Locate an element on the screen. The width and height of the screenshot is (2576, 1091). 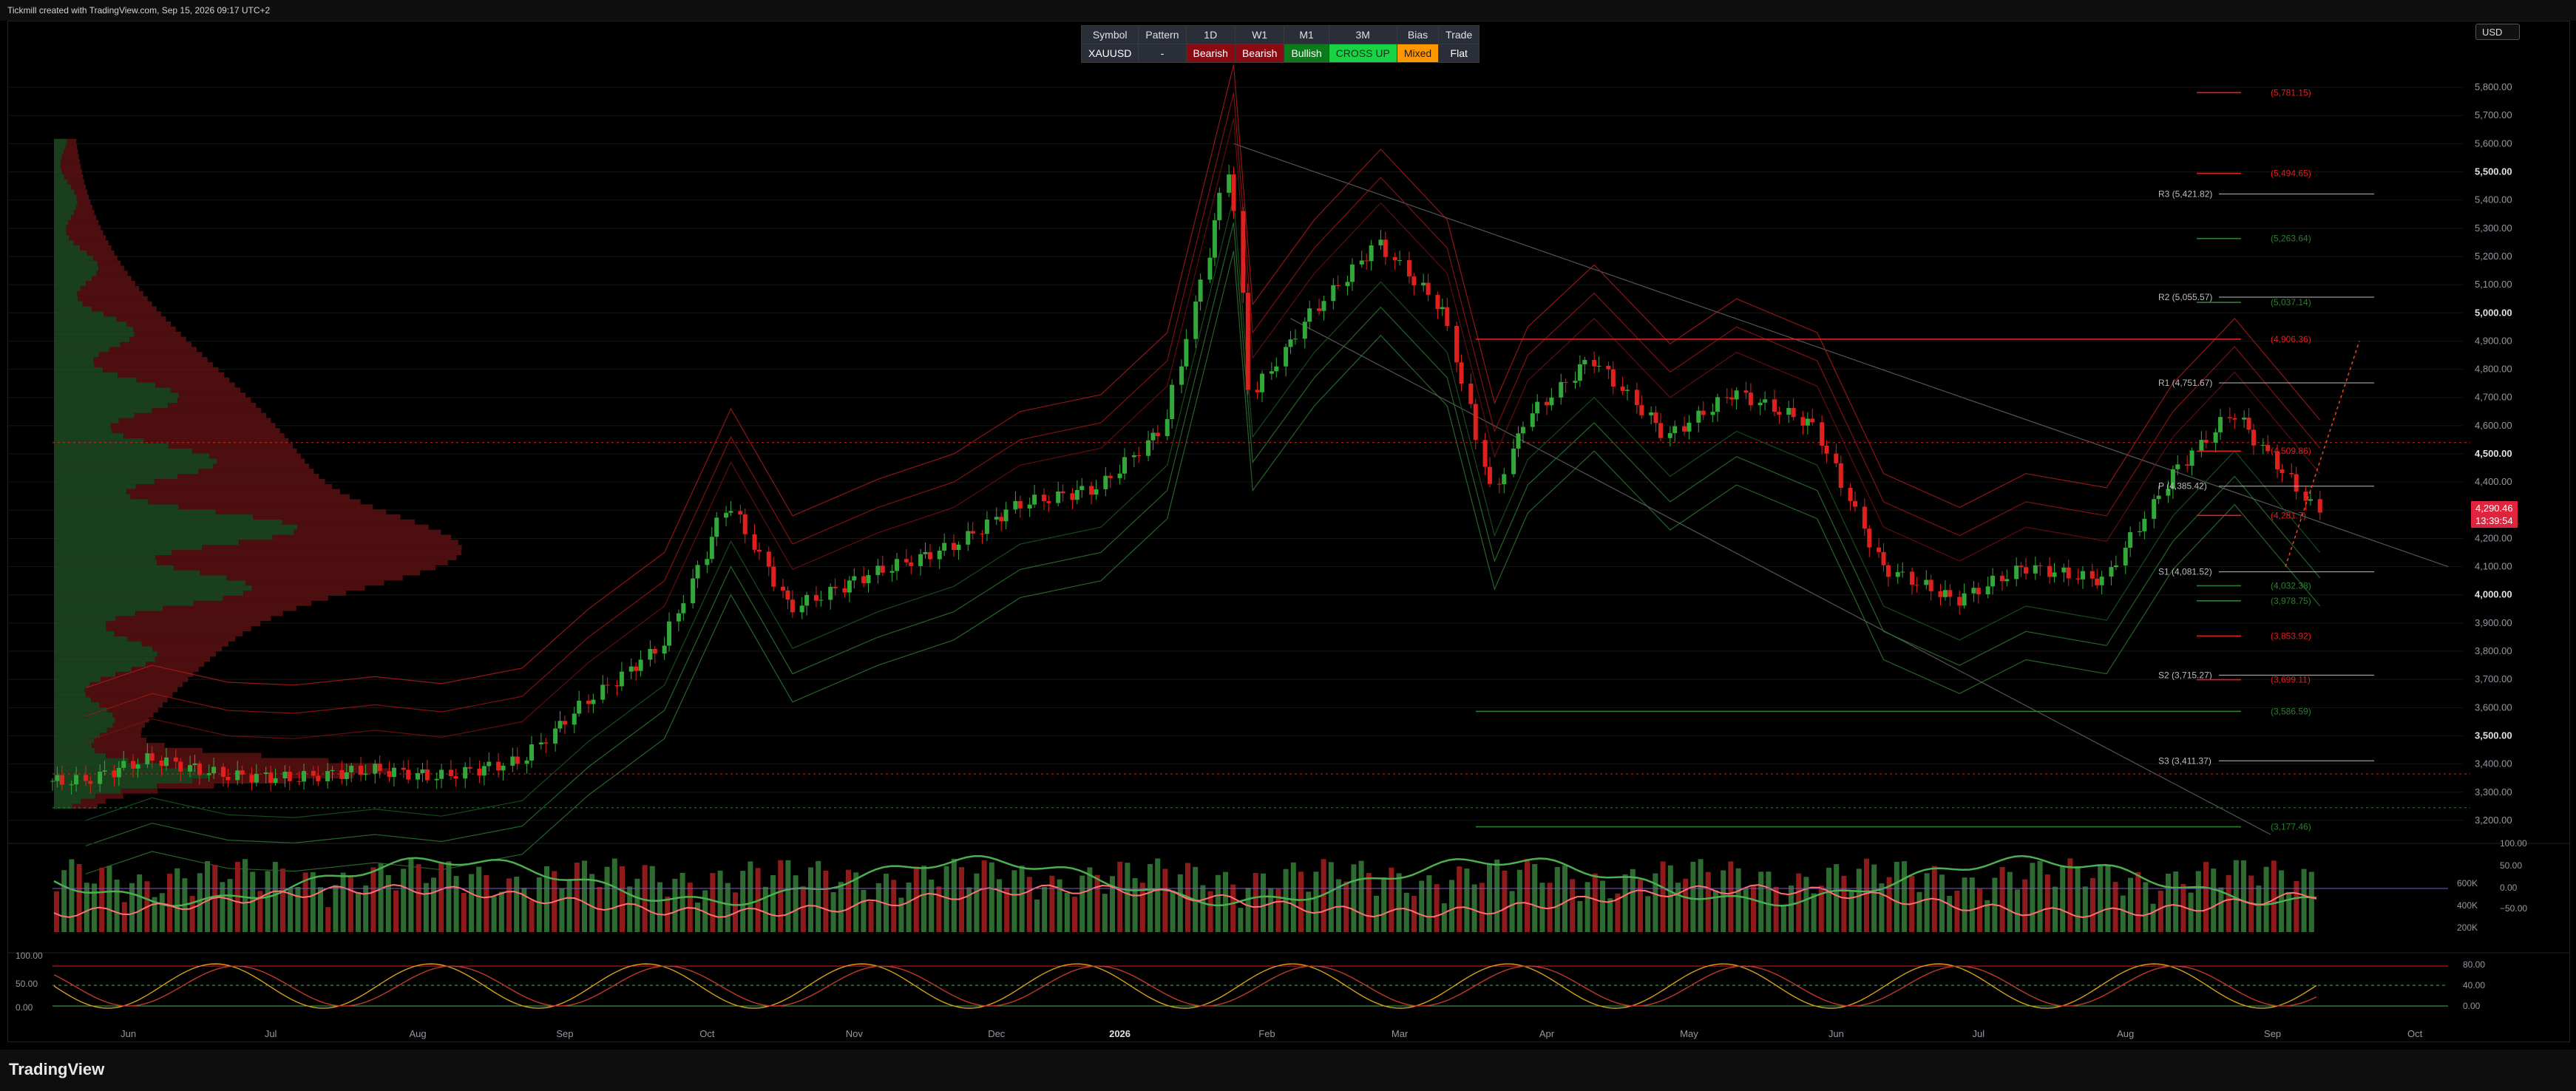
currency-button: USD is located at coordinates (2497, 32).